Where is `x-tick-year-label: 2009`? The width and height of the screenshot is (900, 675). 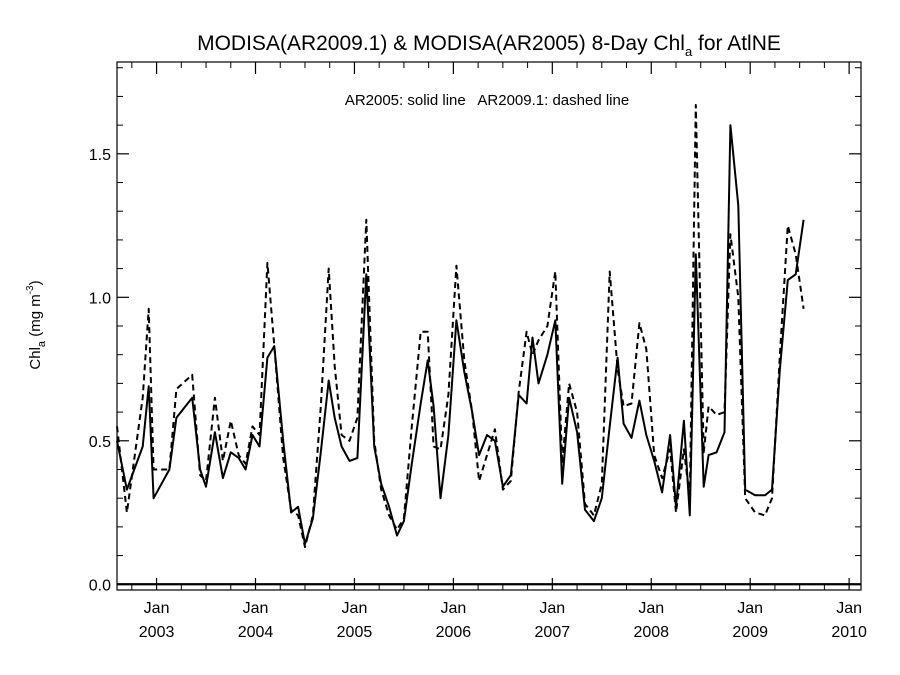 x-tick-year-label: 2009 is located at coordinates (750, 632).